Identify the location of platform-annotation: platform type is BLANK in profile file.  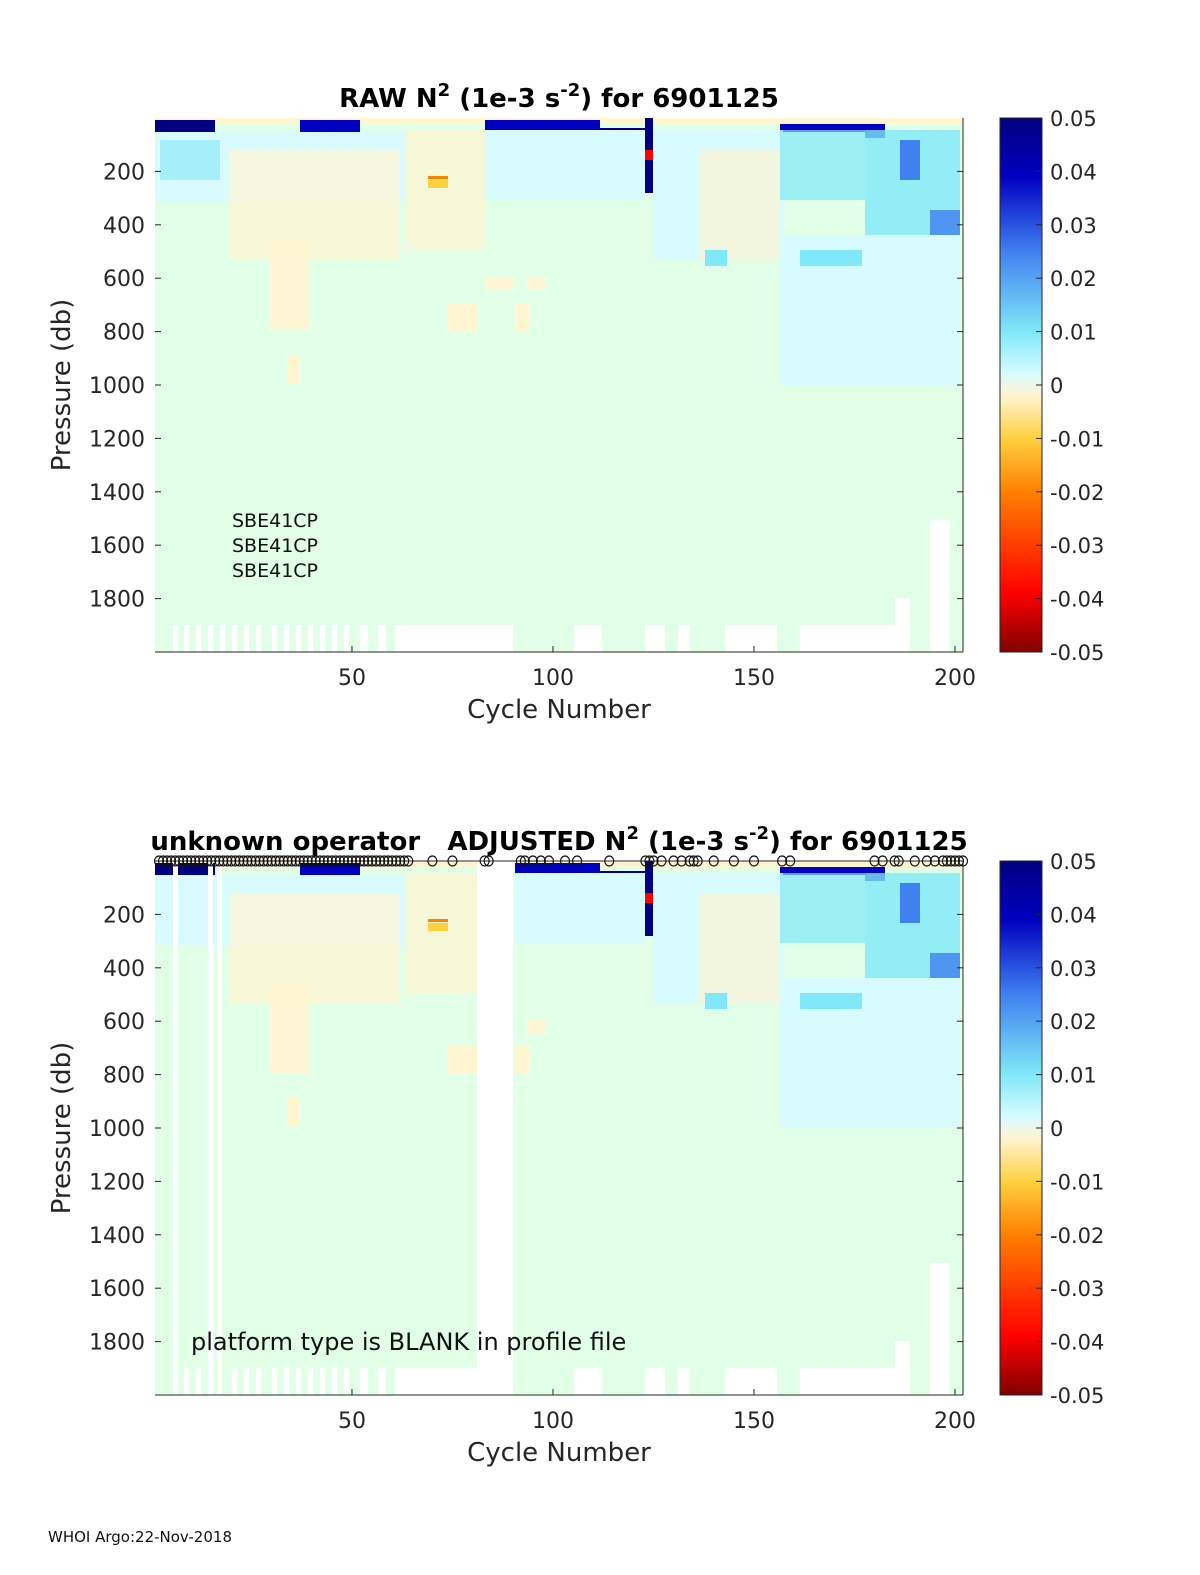
(408, 1342).